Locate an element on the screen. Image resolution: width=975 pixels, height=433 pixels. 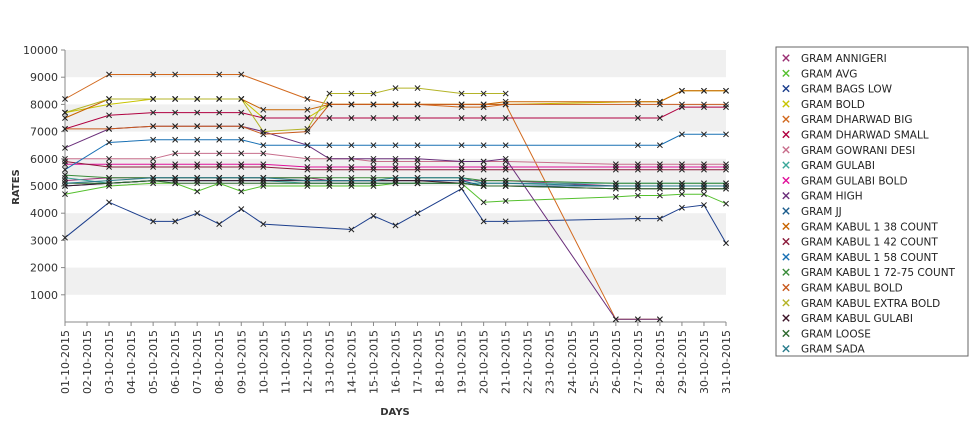
y-axis-label: RATES is located at coordinates (16, 187).